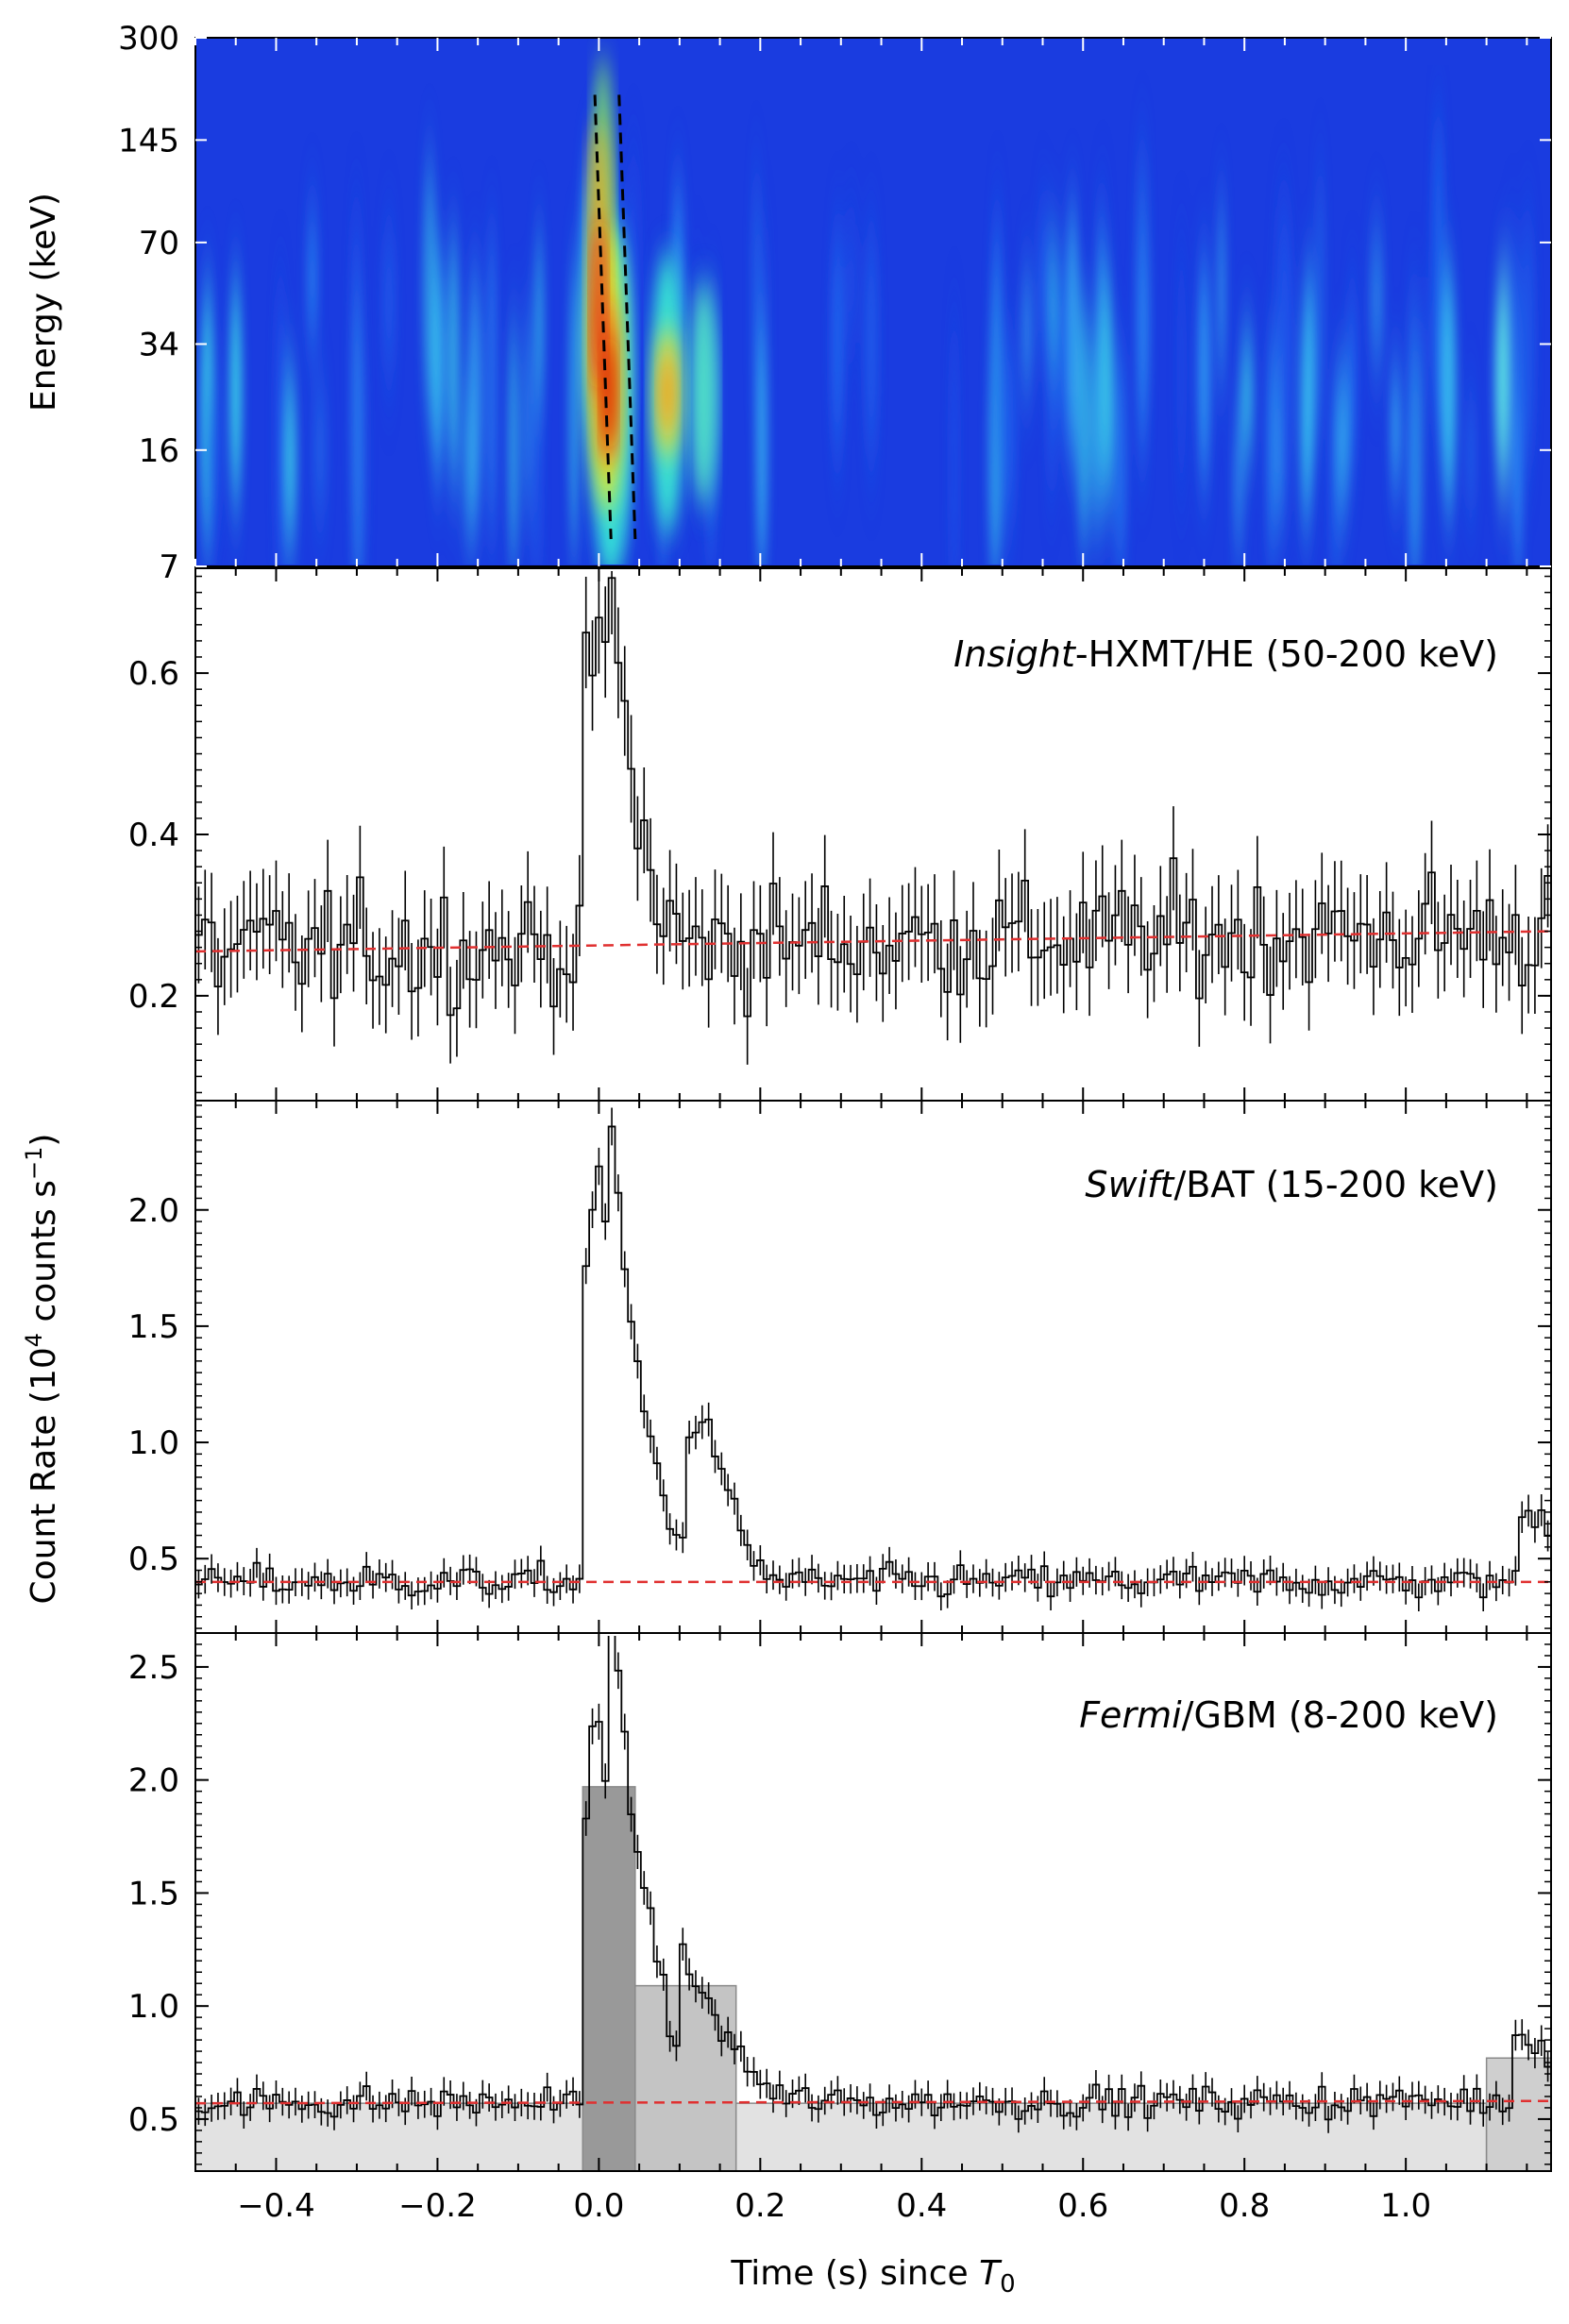  What do you see at coordinates (598, 2206) in the screenshot?
I see `time-tick-label: 0.0` at bounding box center [598, 2206].